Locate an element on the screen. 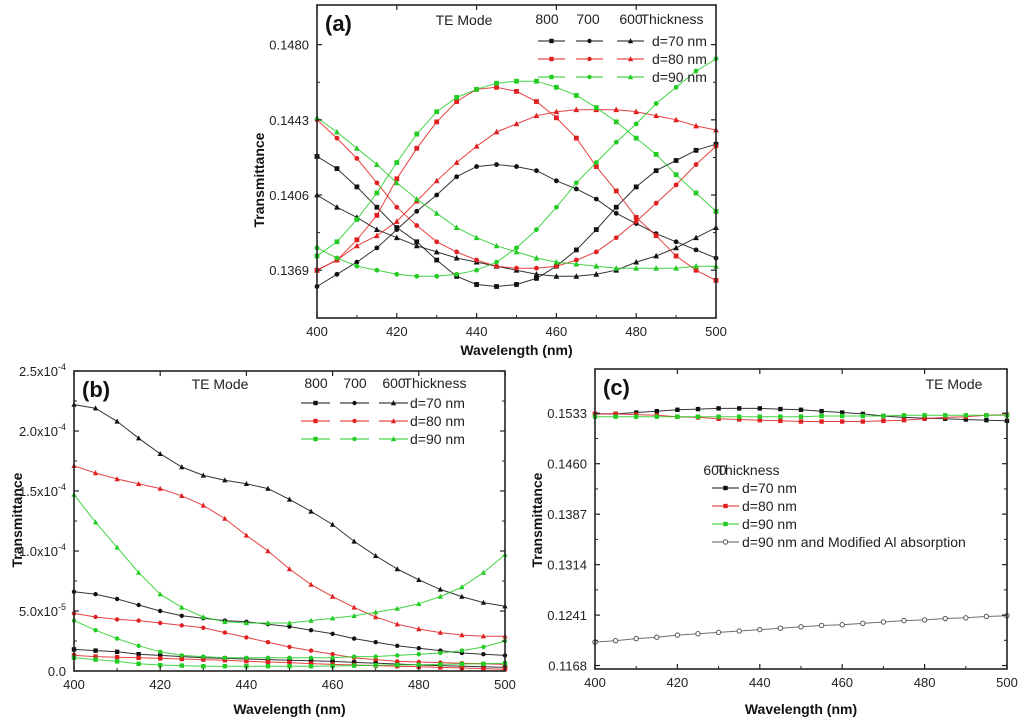  y-tick-label: 1.5x10⁻⁴ is located at coordinates (42, 490).